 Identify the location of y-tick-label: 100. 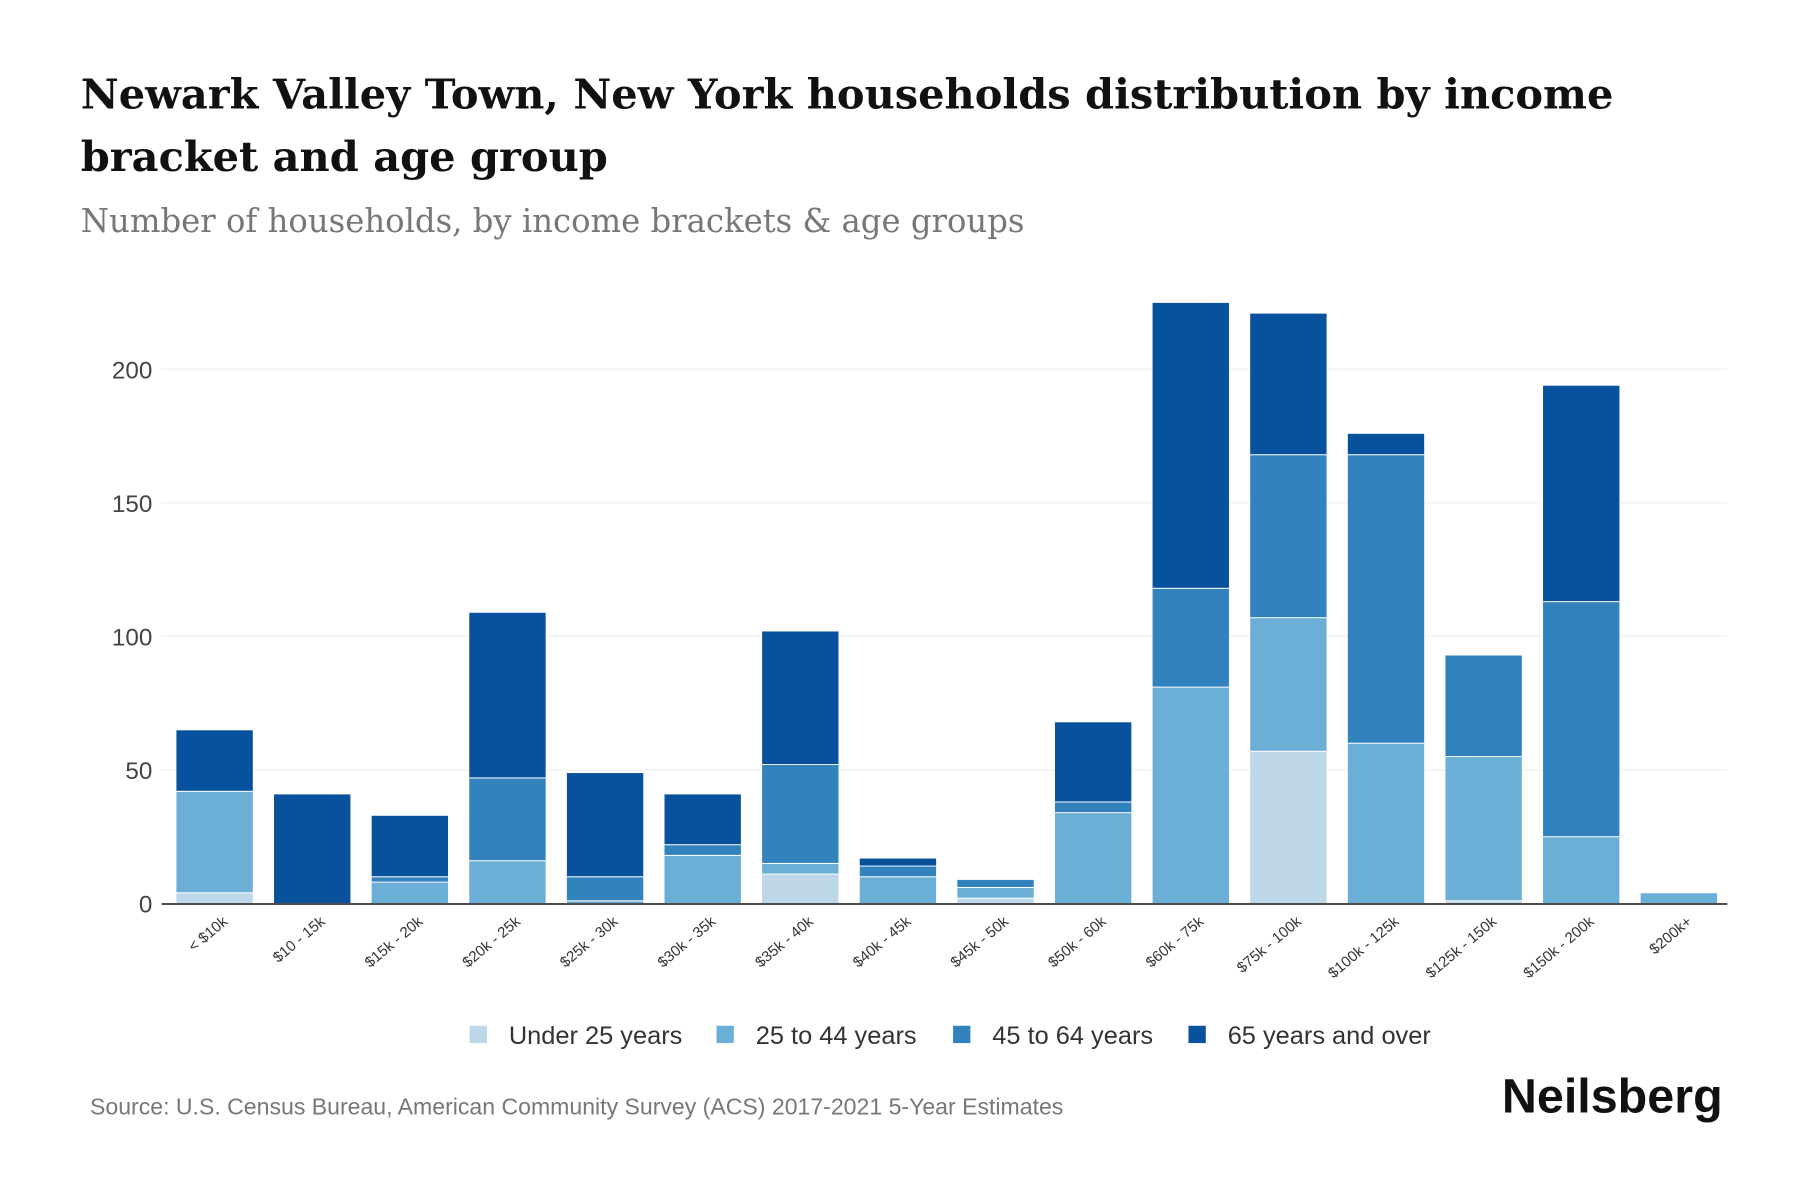
(132, 638).